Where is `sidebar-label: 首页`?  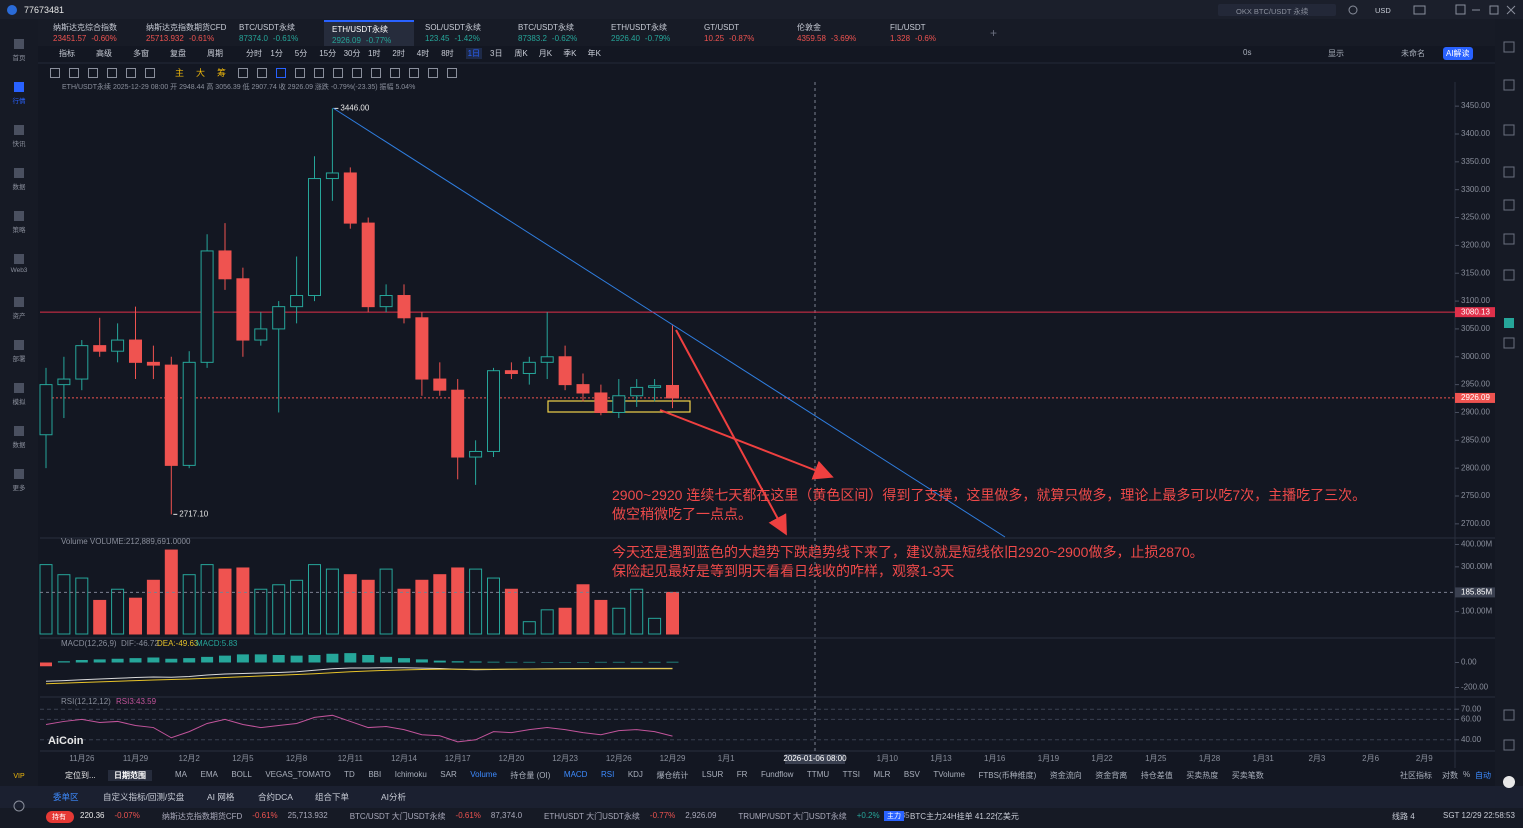 sidebar-label: 首页 is located at coordinates (19, 58).